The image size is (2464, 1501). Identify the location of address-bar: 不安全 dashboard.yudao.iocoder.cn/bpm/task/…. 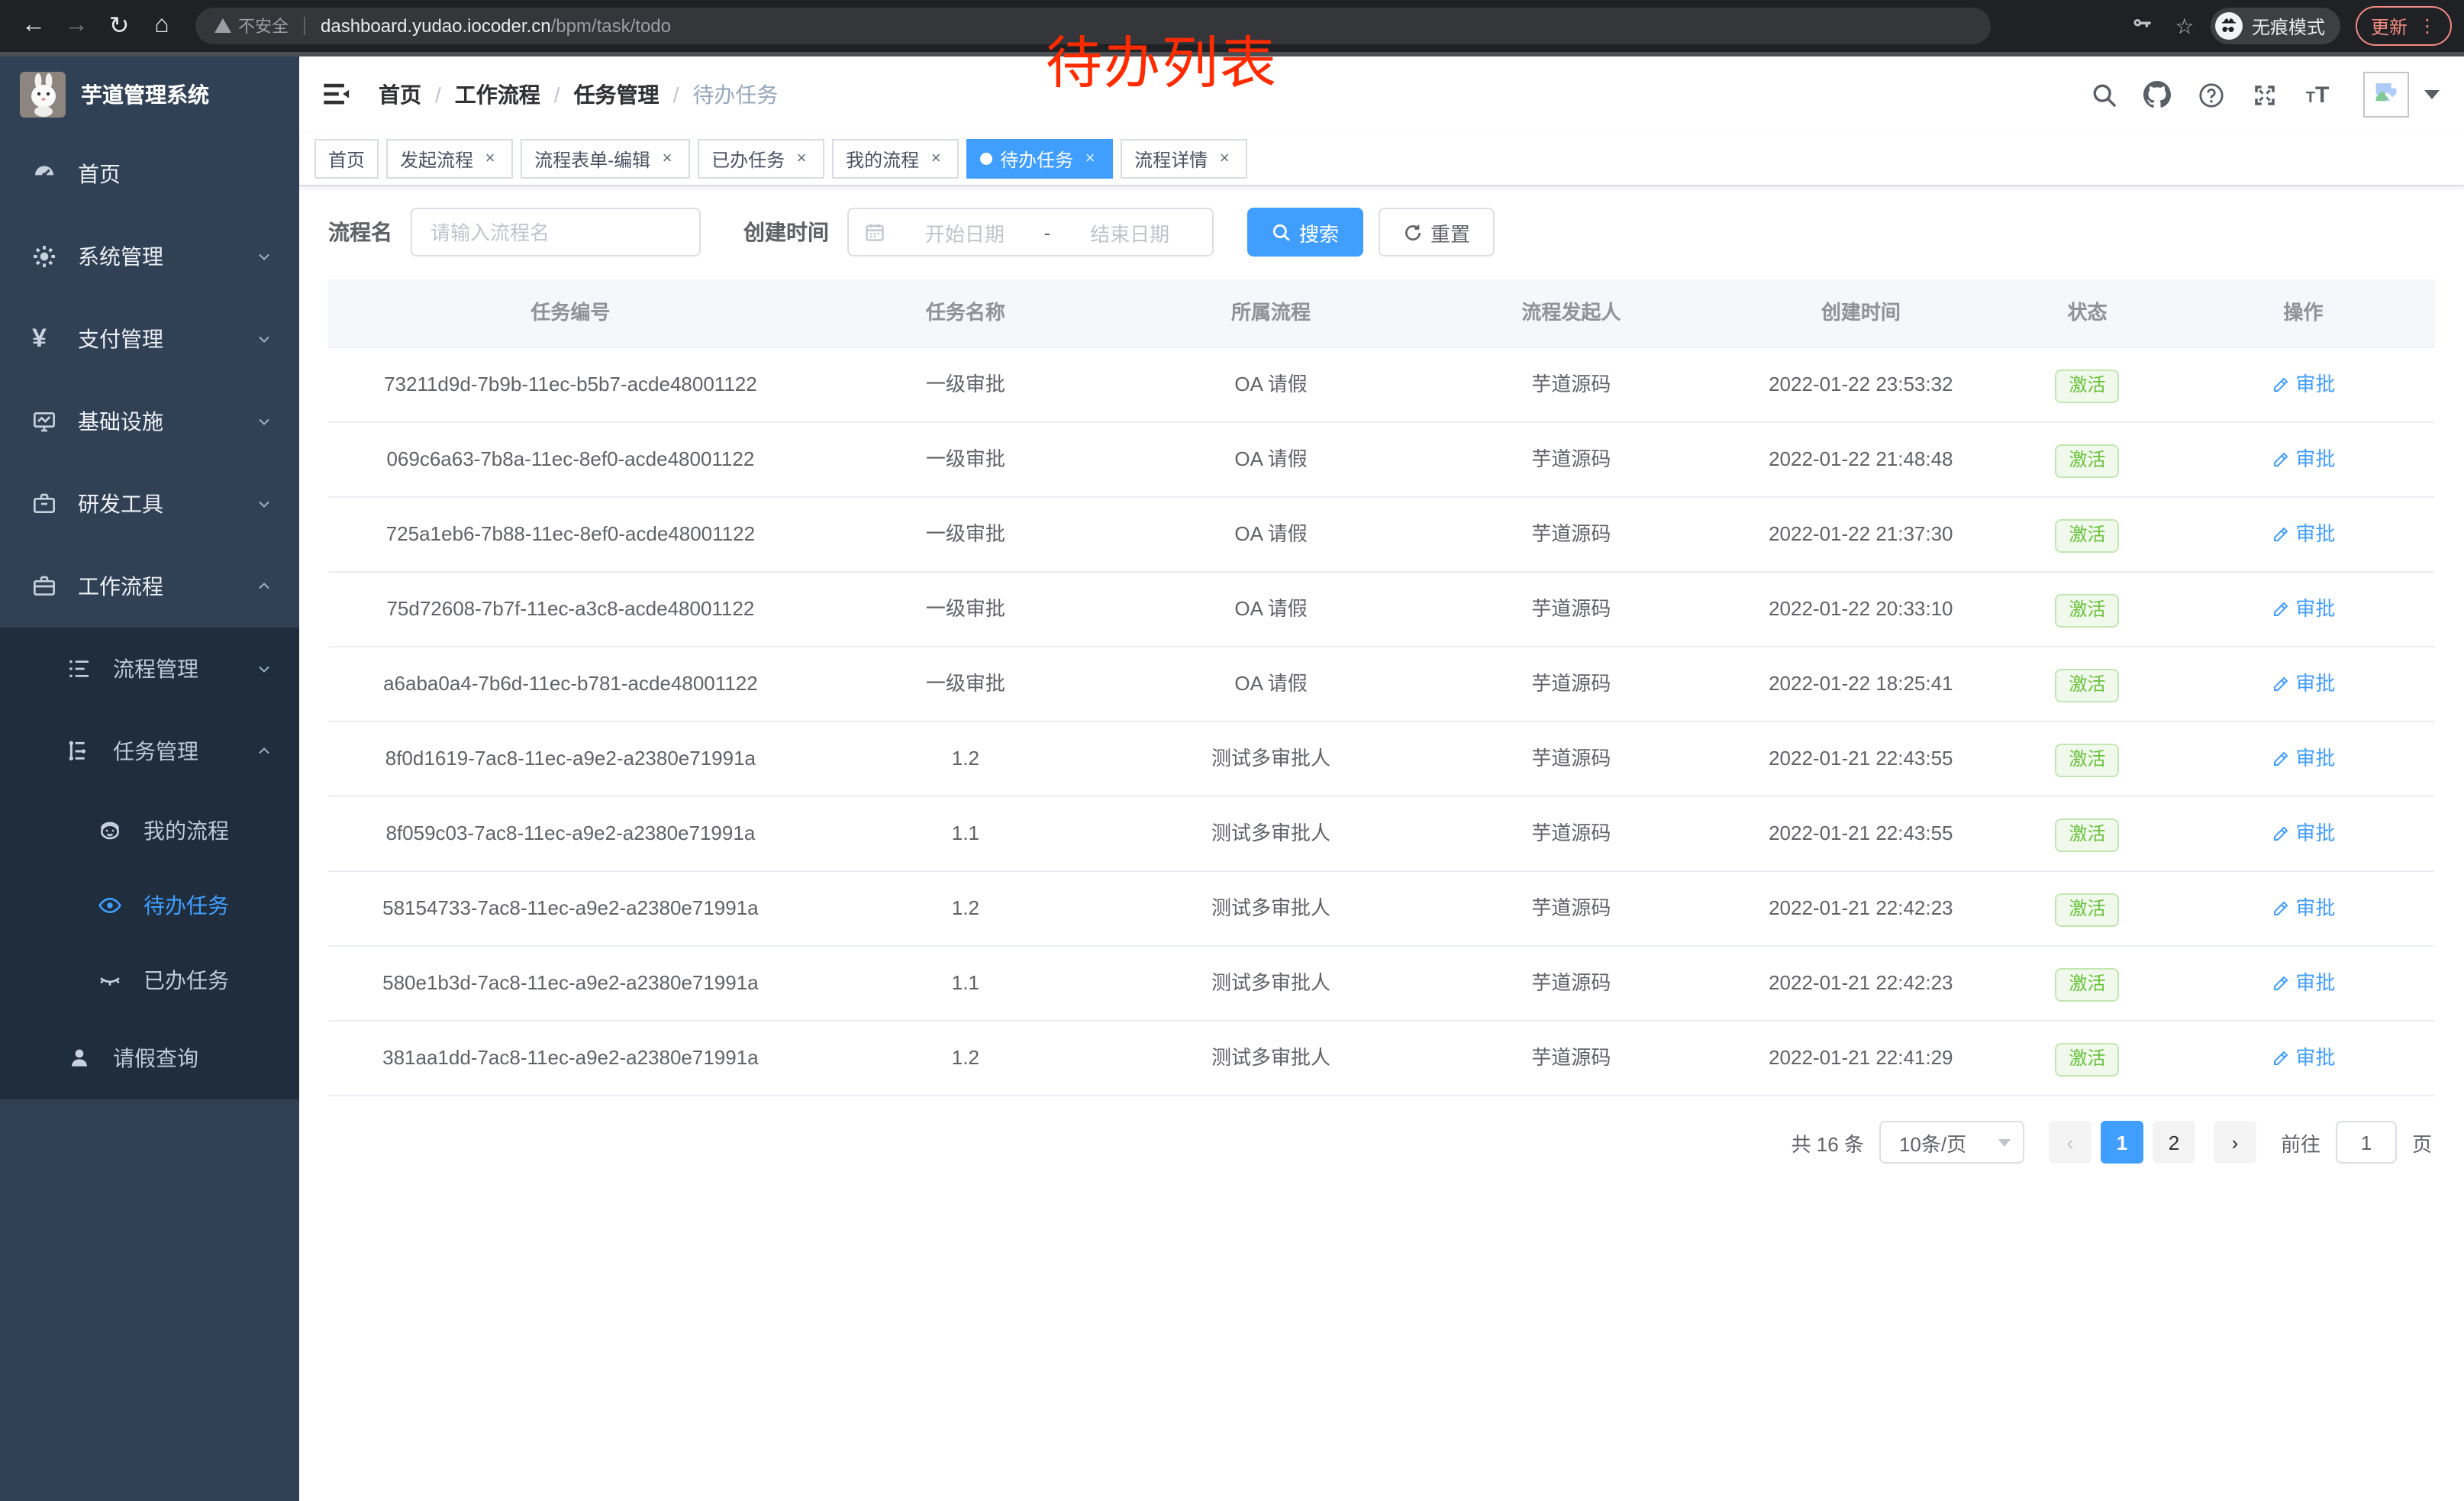
(1093, 26).